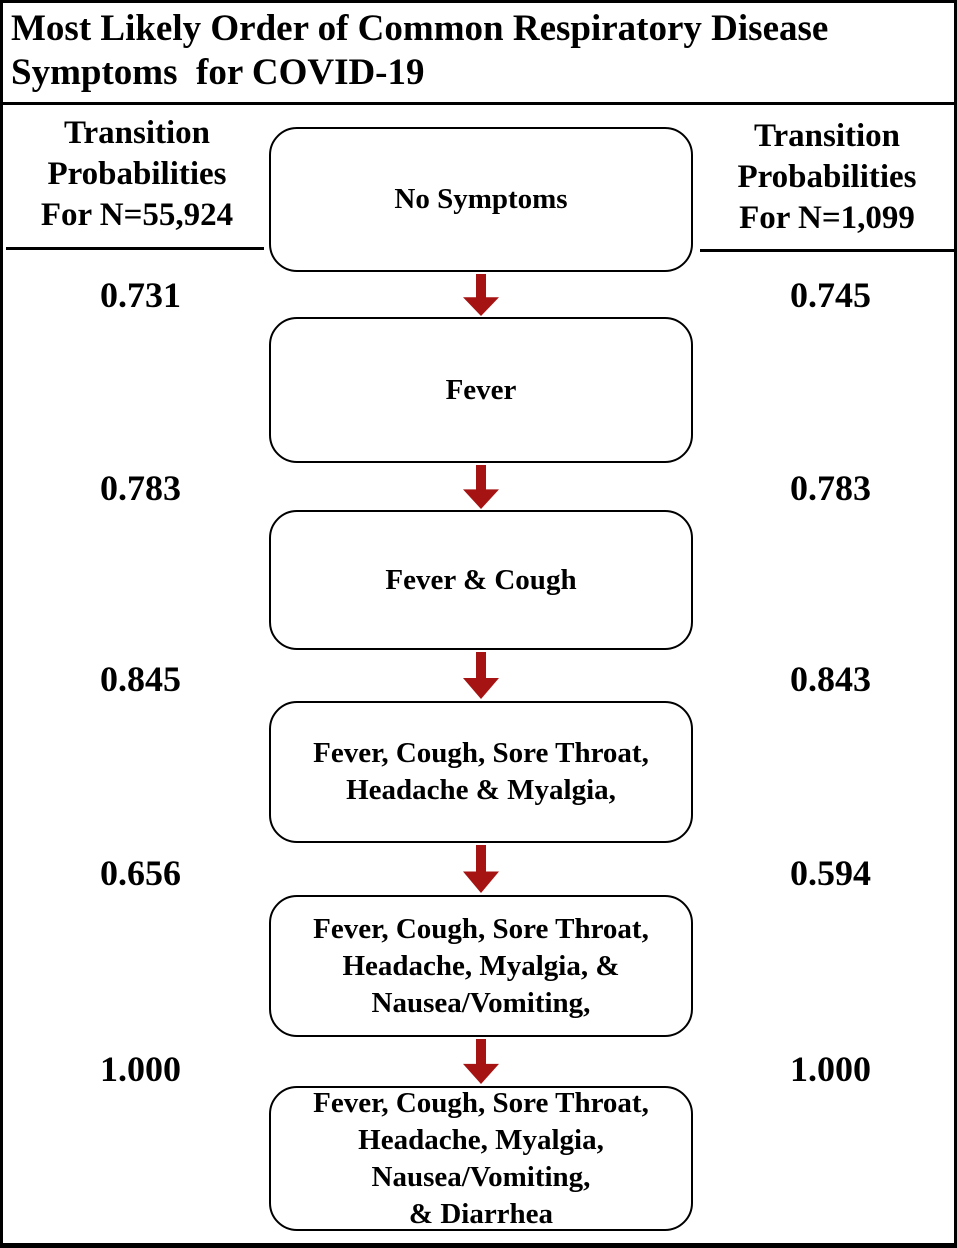 Image resolution: width=957 pixels, height=1248 pixels. I want to click on right-header-line3: For N=1,099, so click(827, 218).